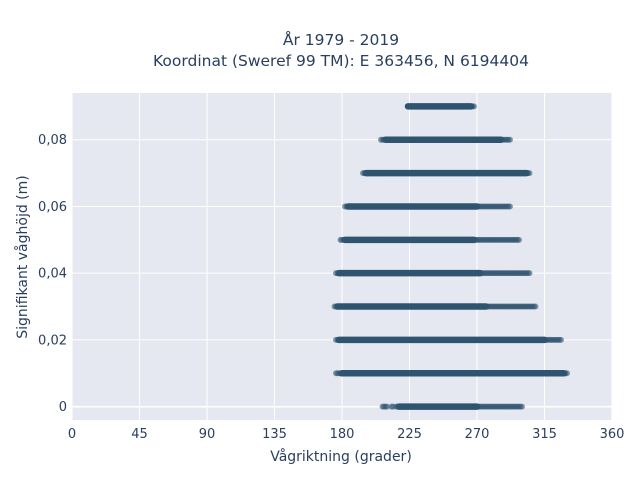  I want to click on x-tick-label: 315, so click(544, 434).